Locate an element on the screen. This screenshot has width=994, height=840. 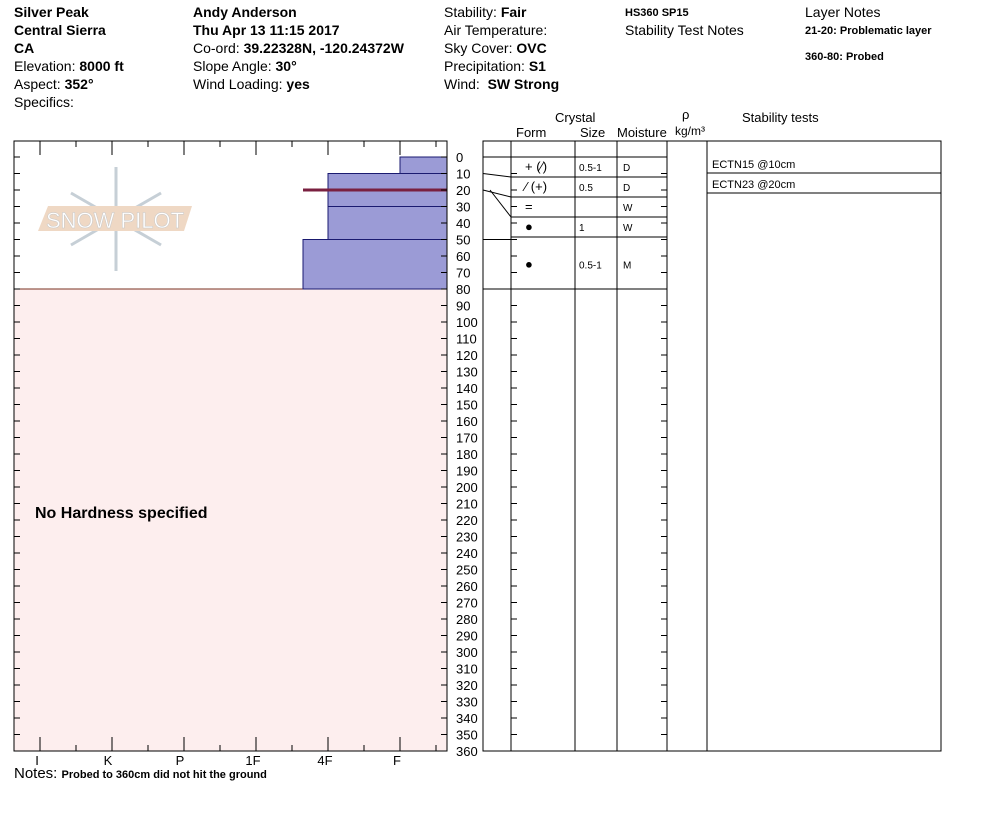
depth-tick-label: 330 is located at coordinates (467, 702).